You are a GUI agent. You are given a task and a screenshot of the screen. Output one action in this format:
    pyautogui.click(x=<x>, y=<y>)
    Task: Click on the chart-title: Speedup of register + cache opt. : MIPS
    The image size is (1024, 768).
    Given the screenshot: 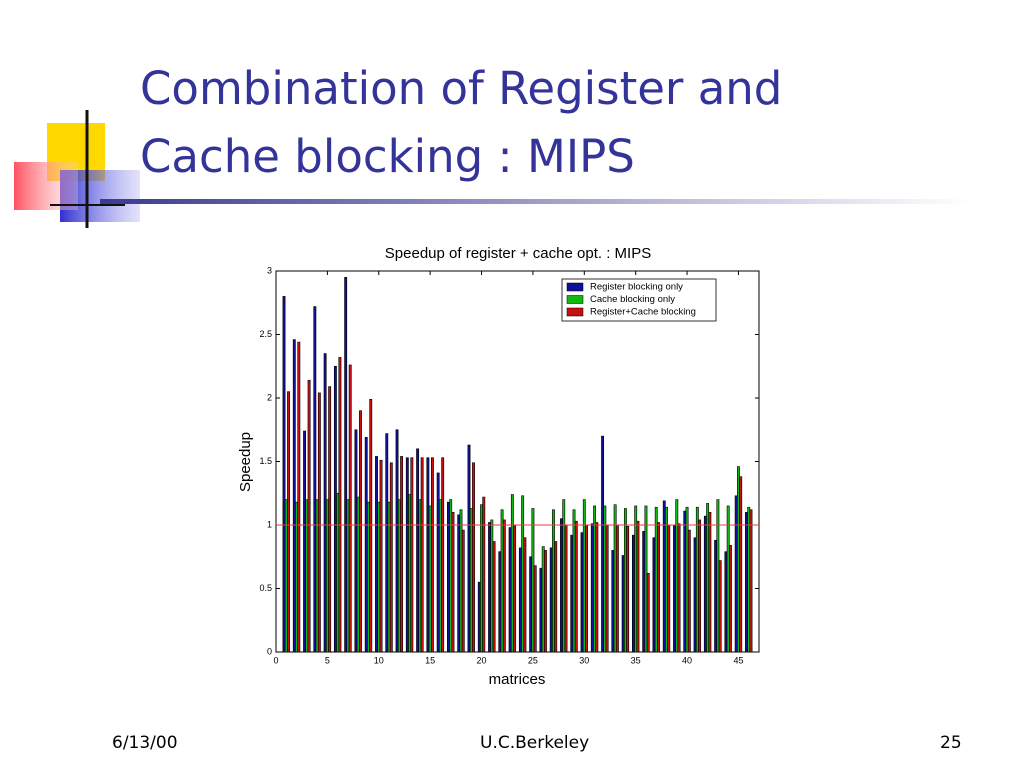 What is the action you would take?
    pyautogui.click(x=518, y=253)
    